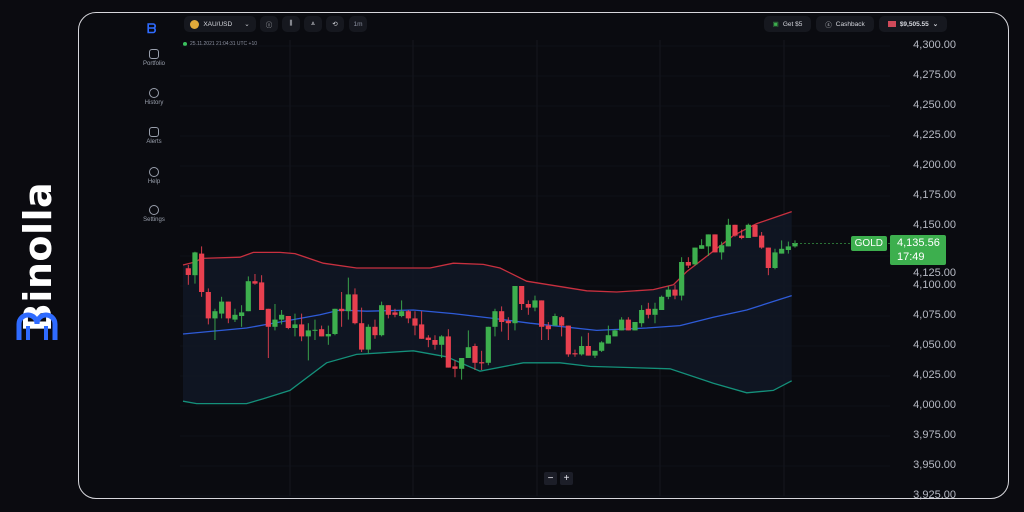 The width and height of the screenshot is (1024, 512). Describe the element at coordinates (934, 45) in the screenshot. I see `y-tick-label: 4,300.00` at that location.